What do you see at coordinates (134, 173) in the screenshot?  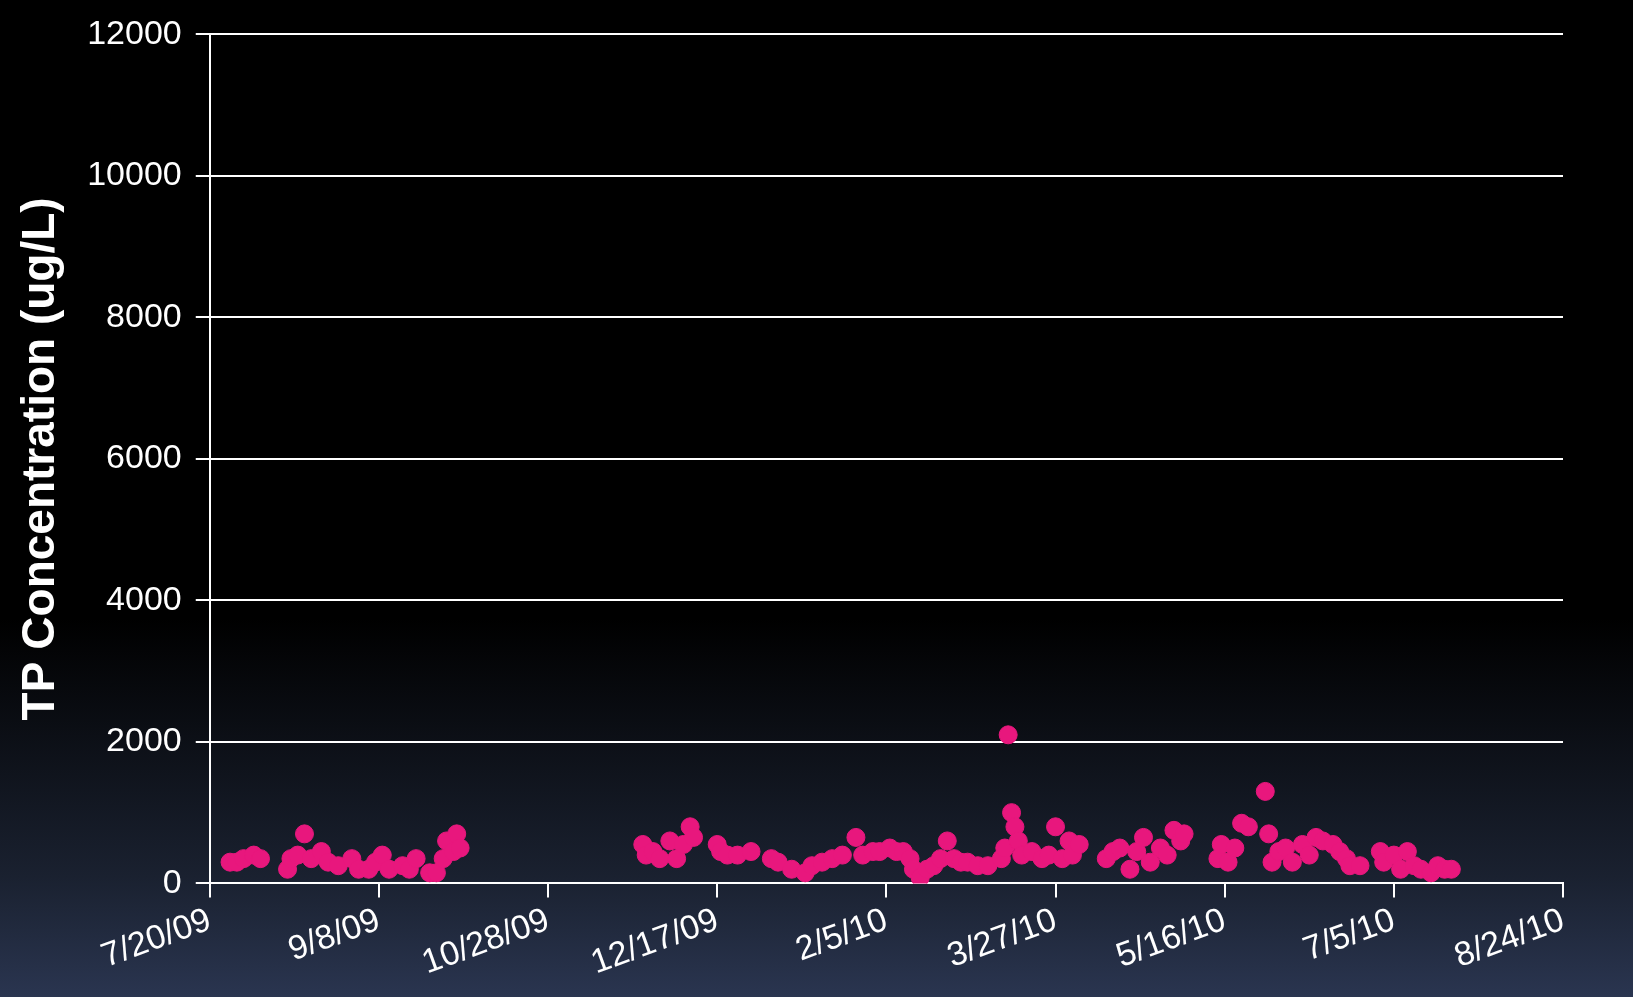 I see `y-tick-label: 10000` at bounding box center [134, 173].